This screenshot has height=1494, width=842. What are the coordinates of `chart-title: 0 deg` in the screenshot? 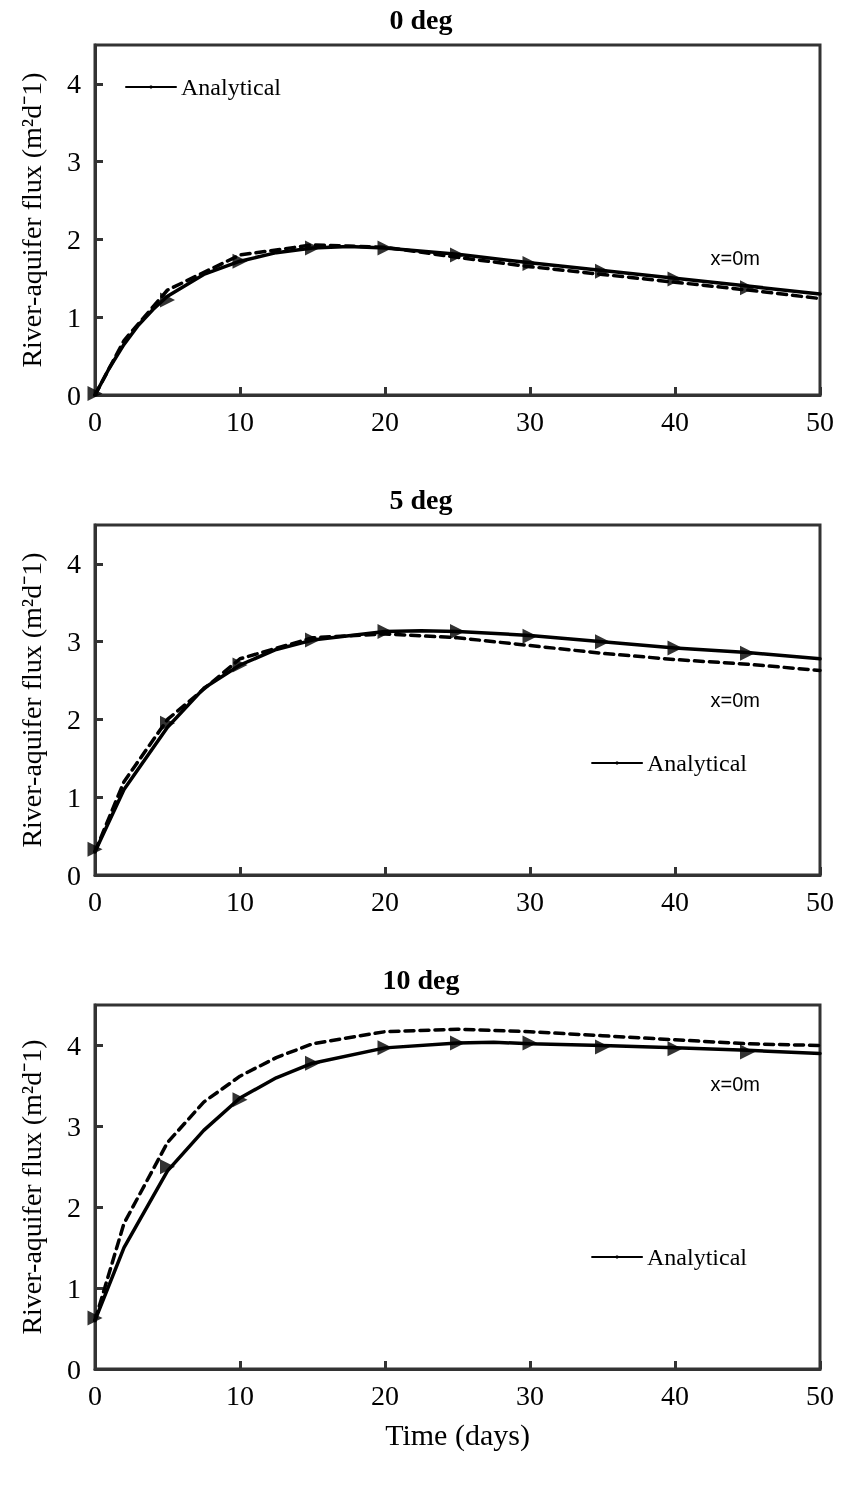 It's located at (421, 19).